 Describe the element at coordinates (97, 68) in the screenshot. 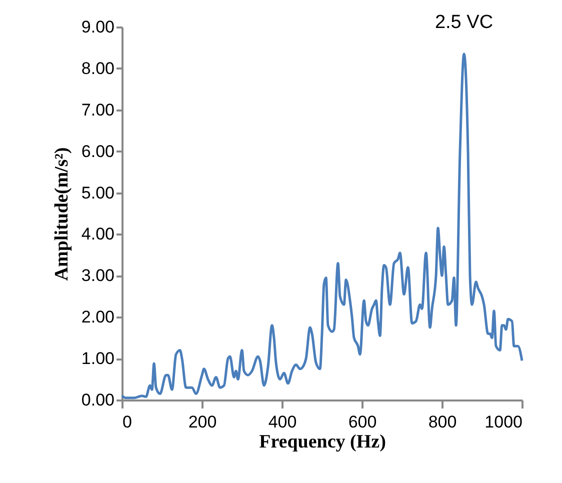

I see `y-tick-label: 8.00` at that location.